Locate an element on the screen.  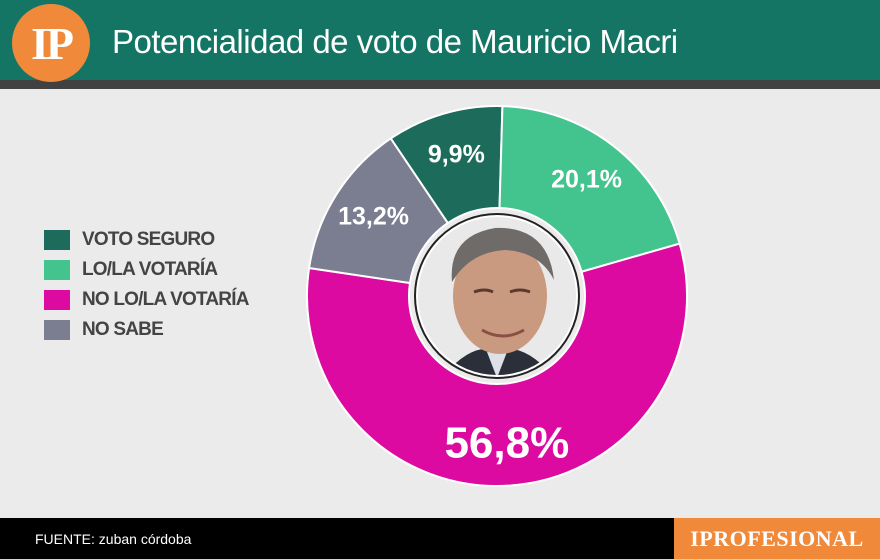
legend-label: LO/LA VOTARÍA is located at coordinates (150, 269).